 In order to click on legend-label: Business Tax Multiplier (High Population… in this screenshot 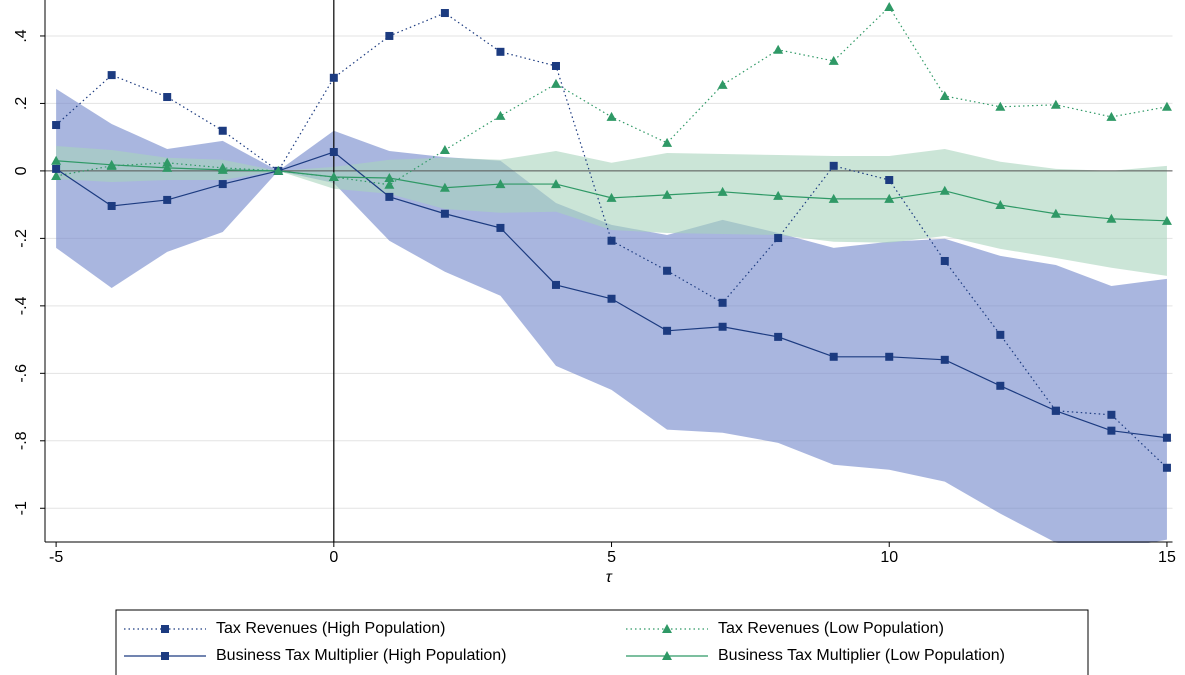, I will do `click(361, 655)`.